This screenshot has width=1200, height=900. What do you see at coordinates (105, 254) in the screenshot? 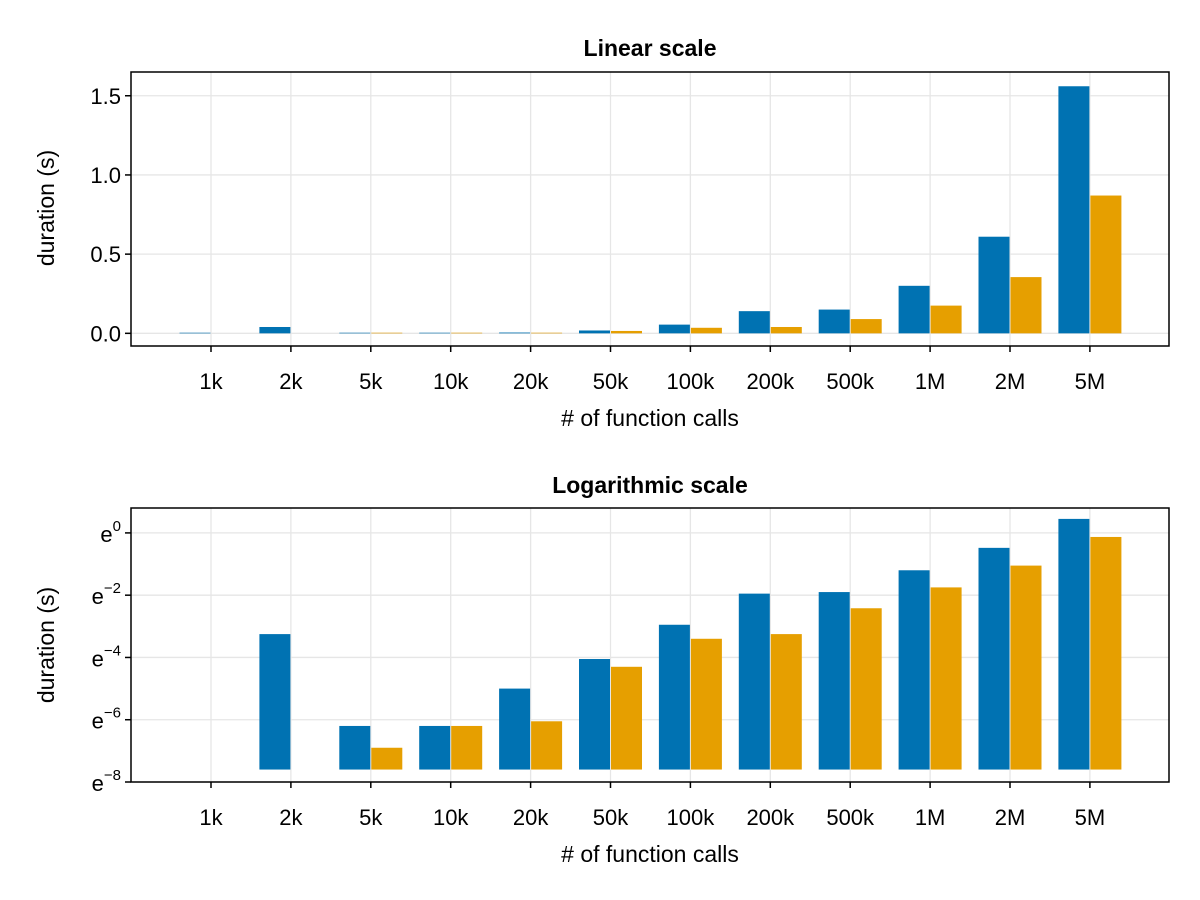
I see `y-tick-label: 0.5` at bounding box center [105, 254].